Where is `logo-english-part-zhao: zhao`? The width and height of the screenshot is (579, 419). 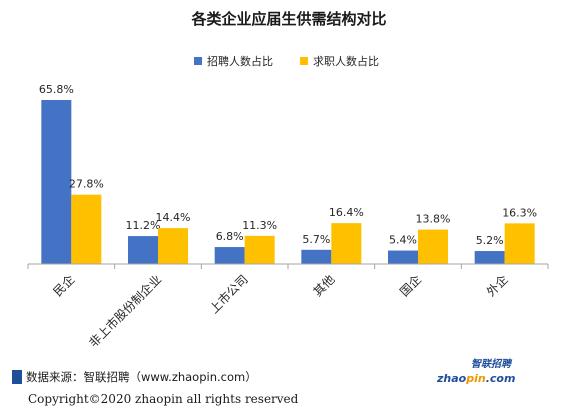
logo-english-part-zhao: zhao is located at coordinates (451, 378).